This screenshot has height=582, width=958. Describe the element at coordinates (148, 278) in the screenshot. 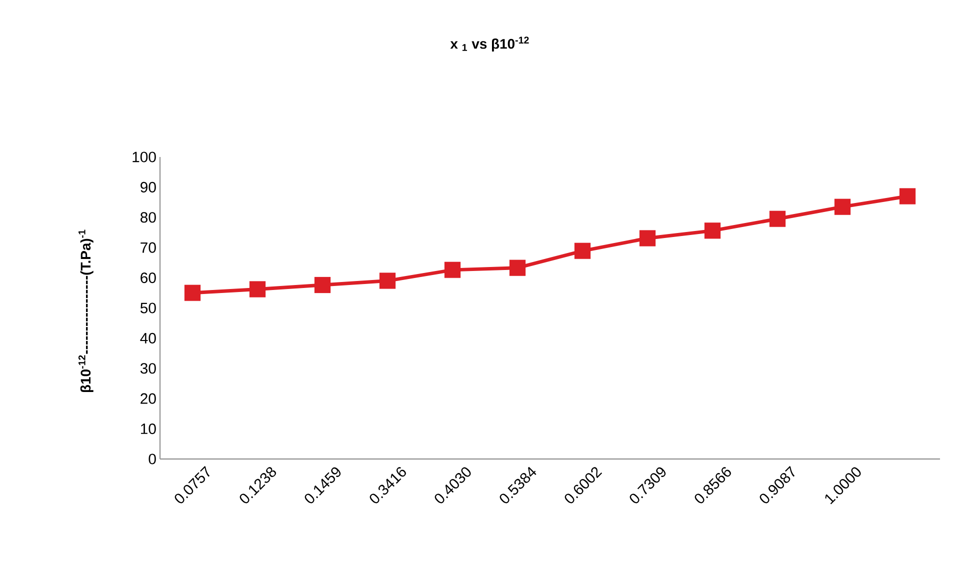

I see `y-tick-label: 60` at that location.